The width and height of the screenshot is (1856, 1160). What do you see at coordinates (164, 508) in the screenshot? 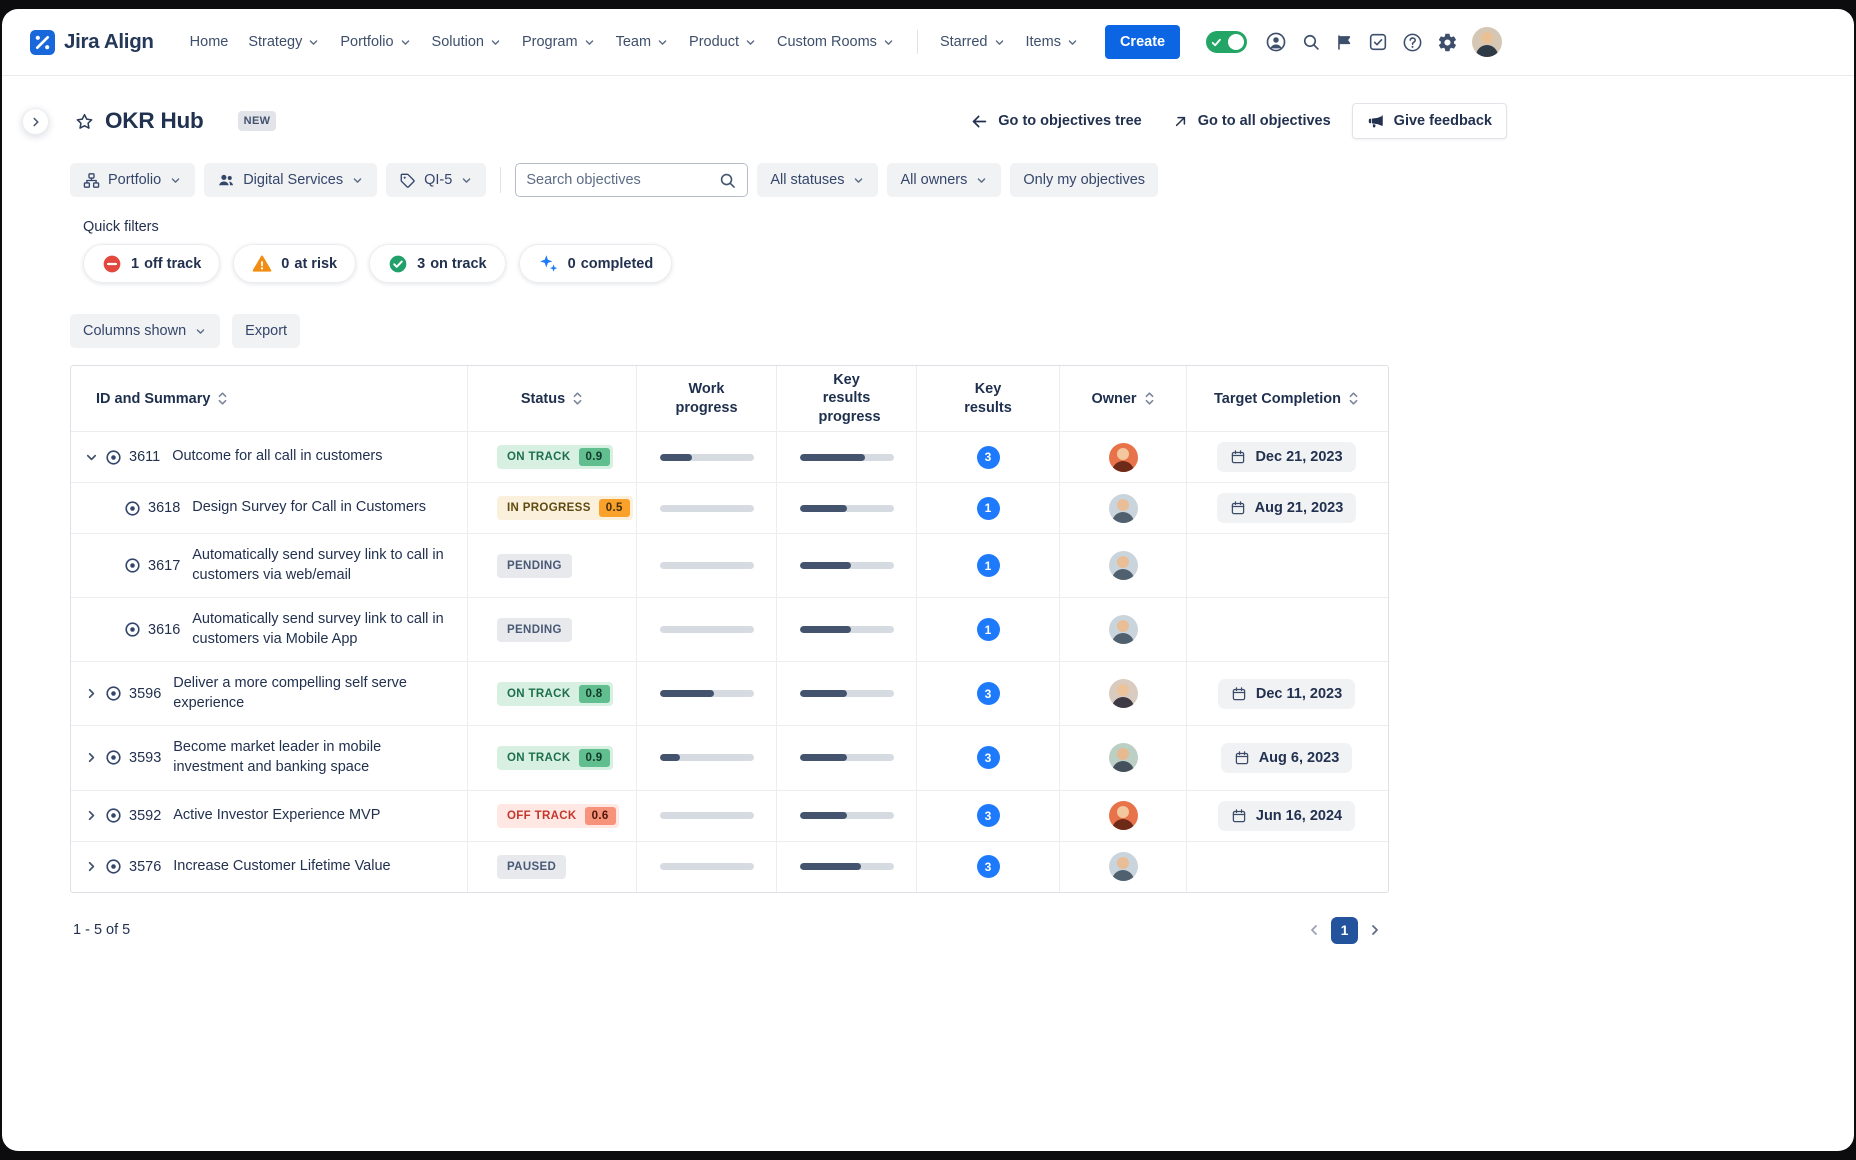
I see `objective-id: 3618` at bounding box center [164, 508].